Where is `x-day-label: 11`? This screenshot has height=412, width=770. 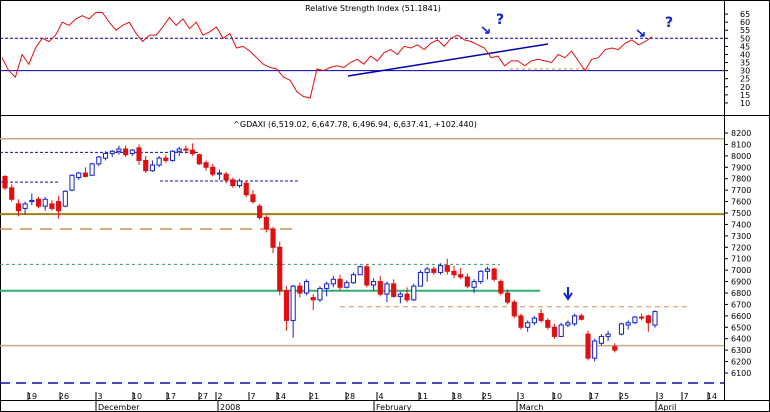 x-day-label: 11 is located at coordinates (423, 396).